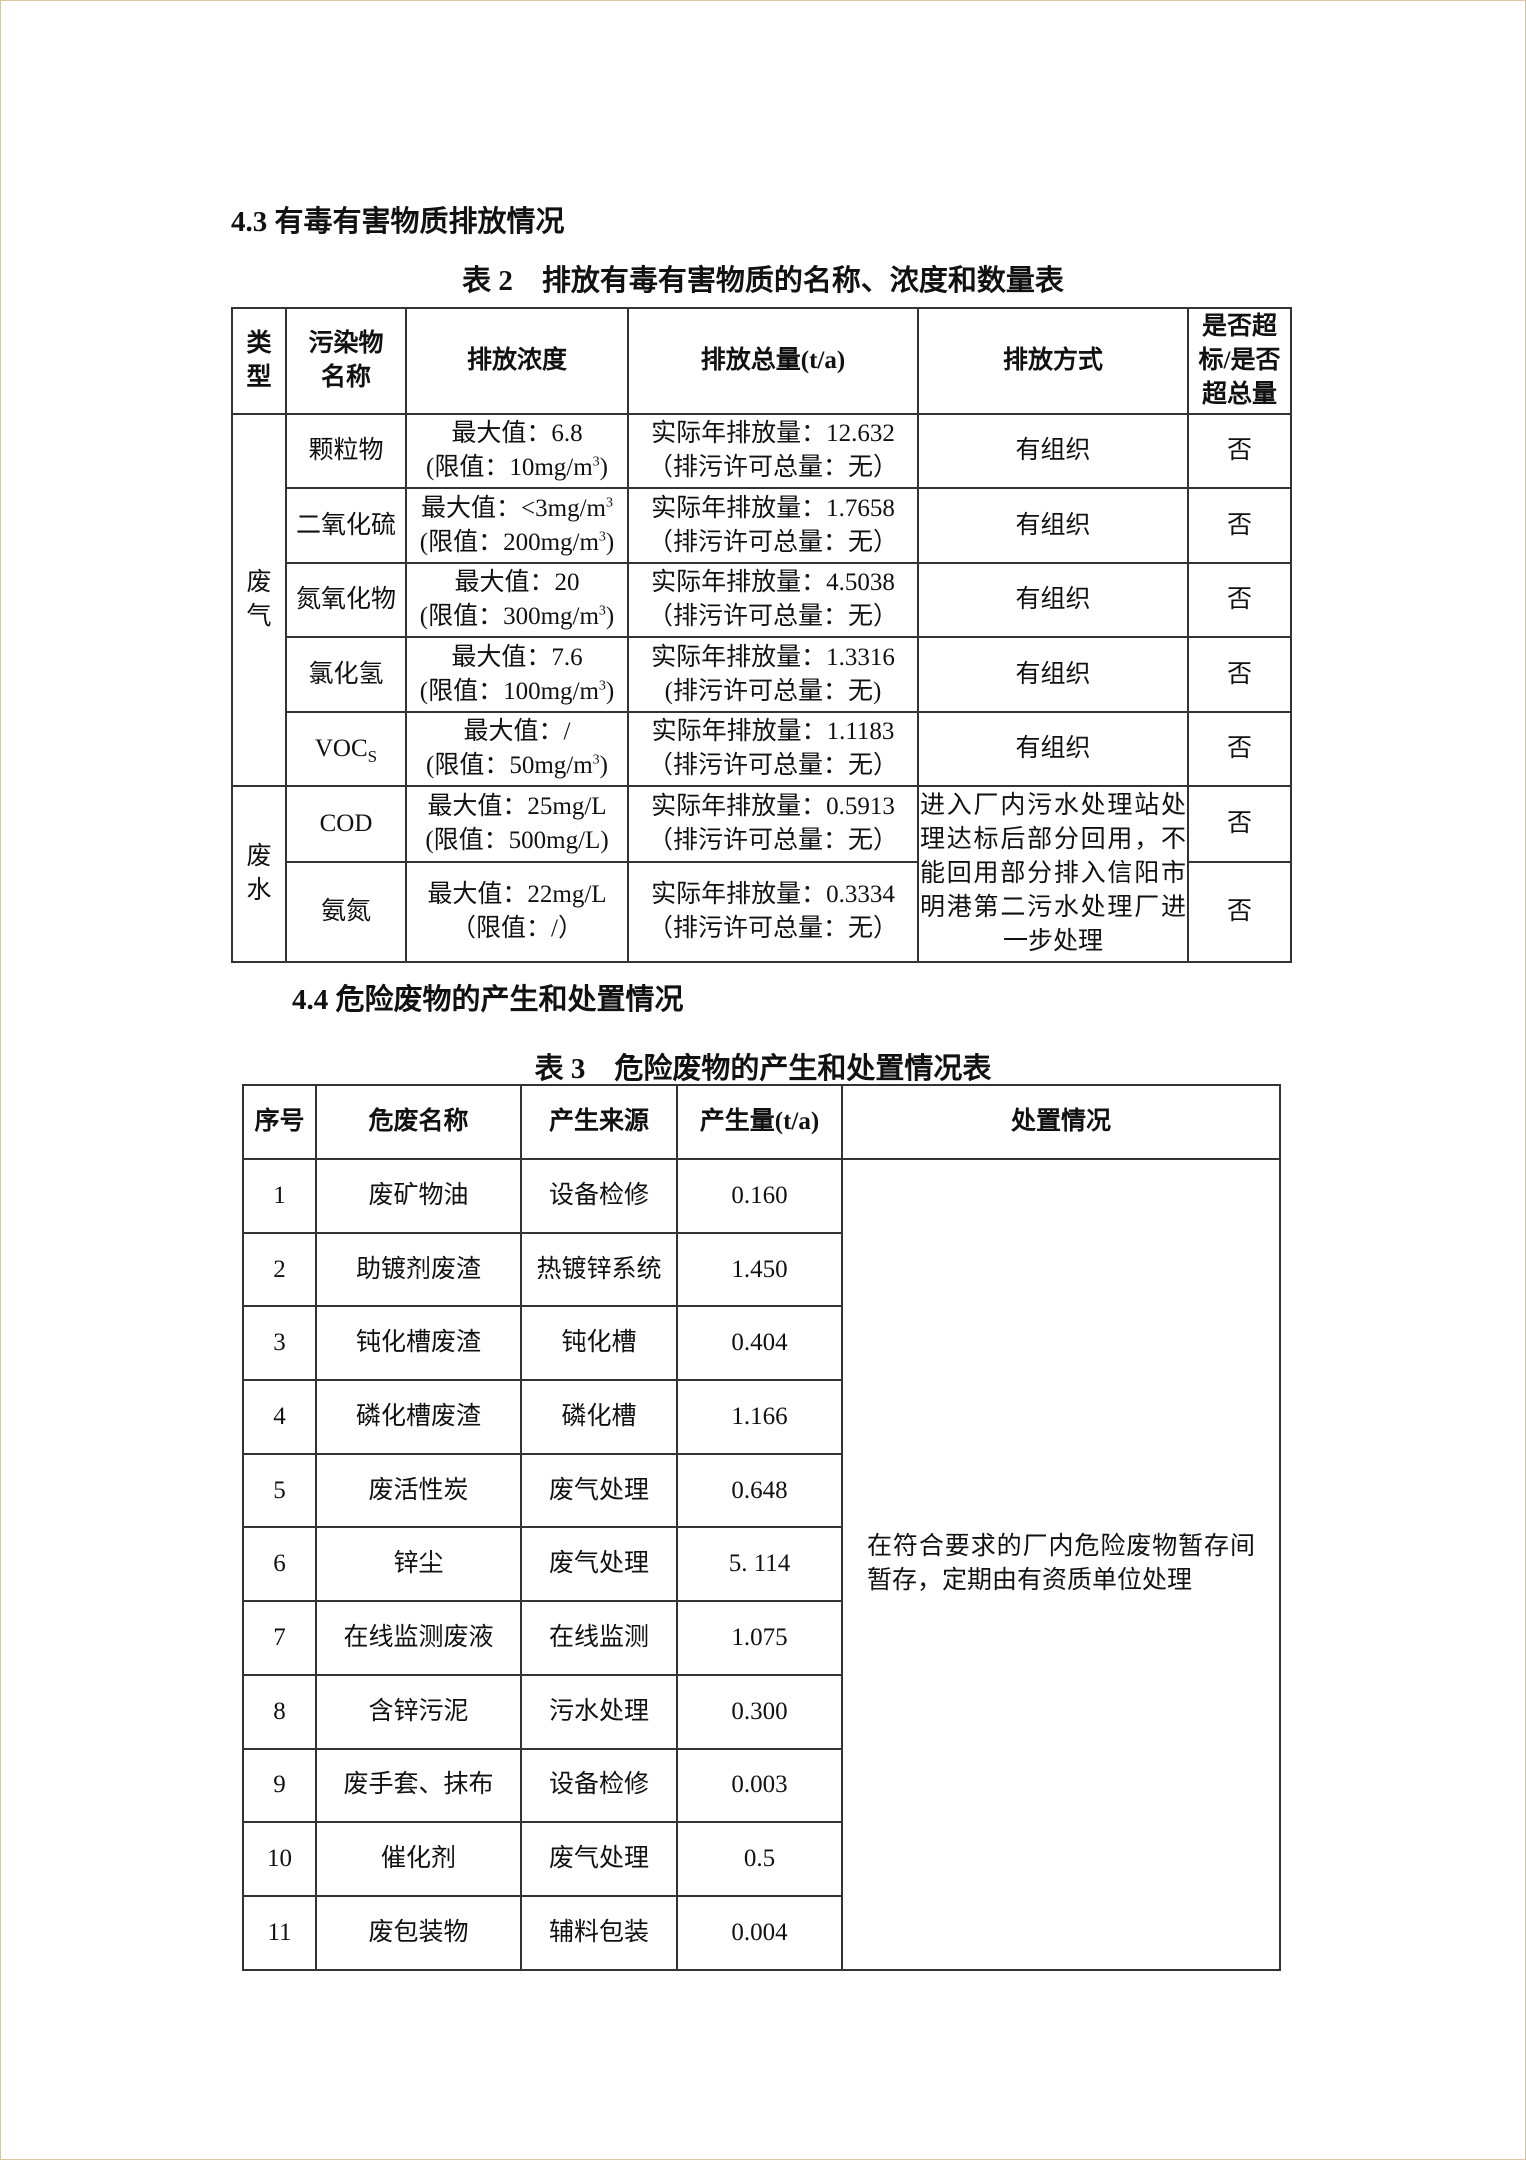 The width and height of the screenshot is (1526, 2160). Describe the element at coordinates (759, 1196) in the screenshot. I see `amount: 0.160` at that location.